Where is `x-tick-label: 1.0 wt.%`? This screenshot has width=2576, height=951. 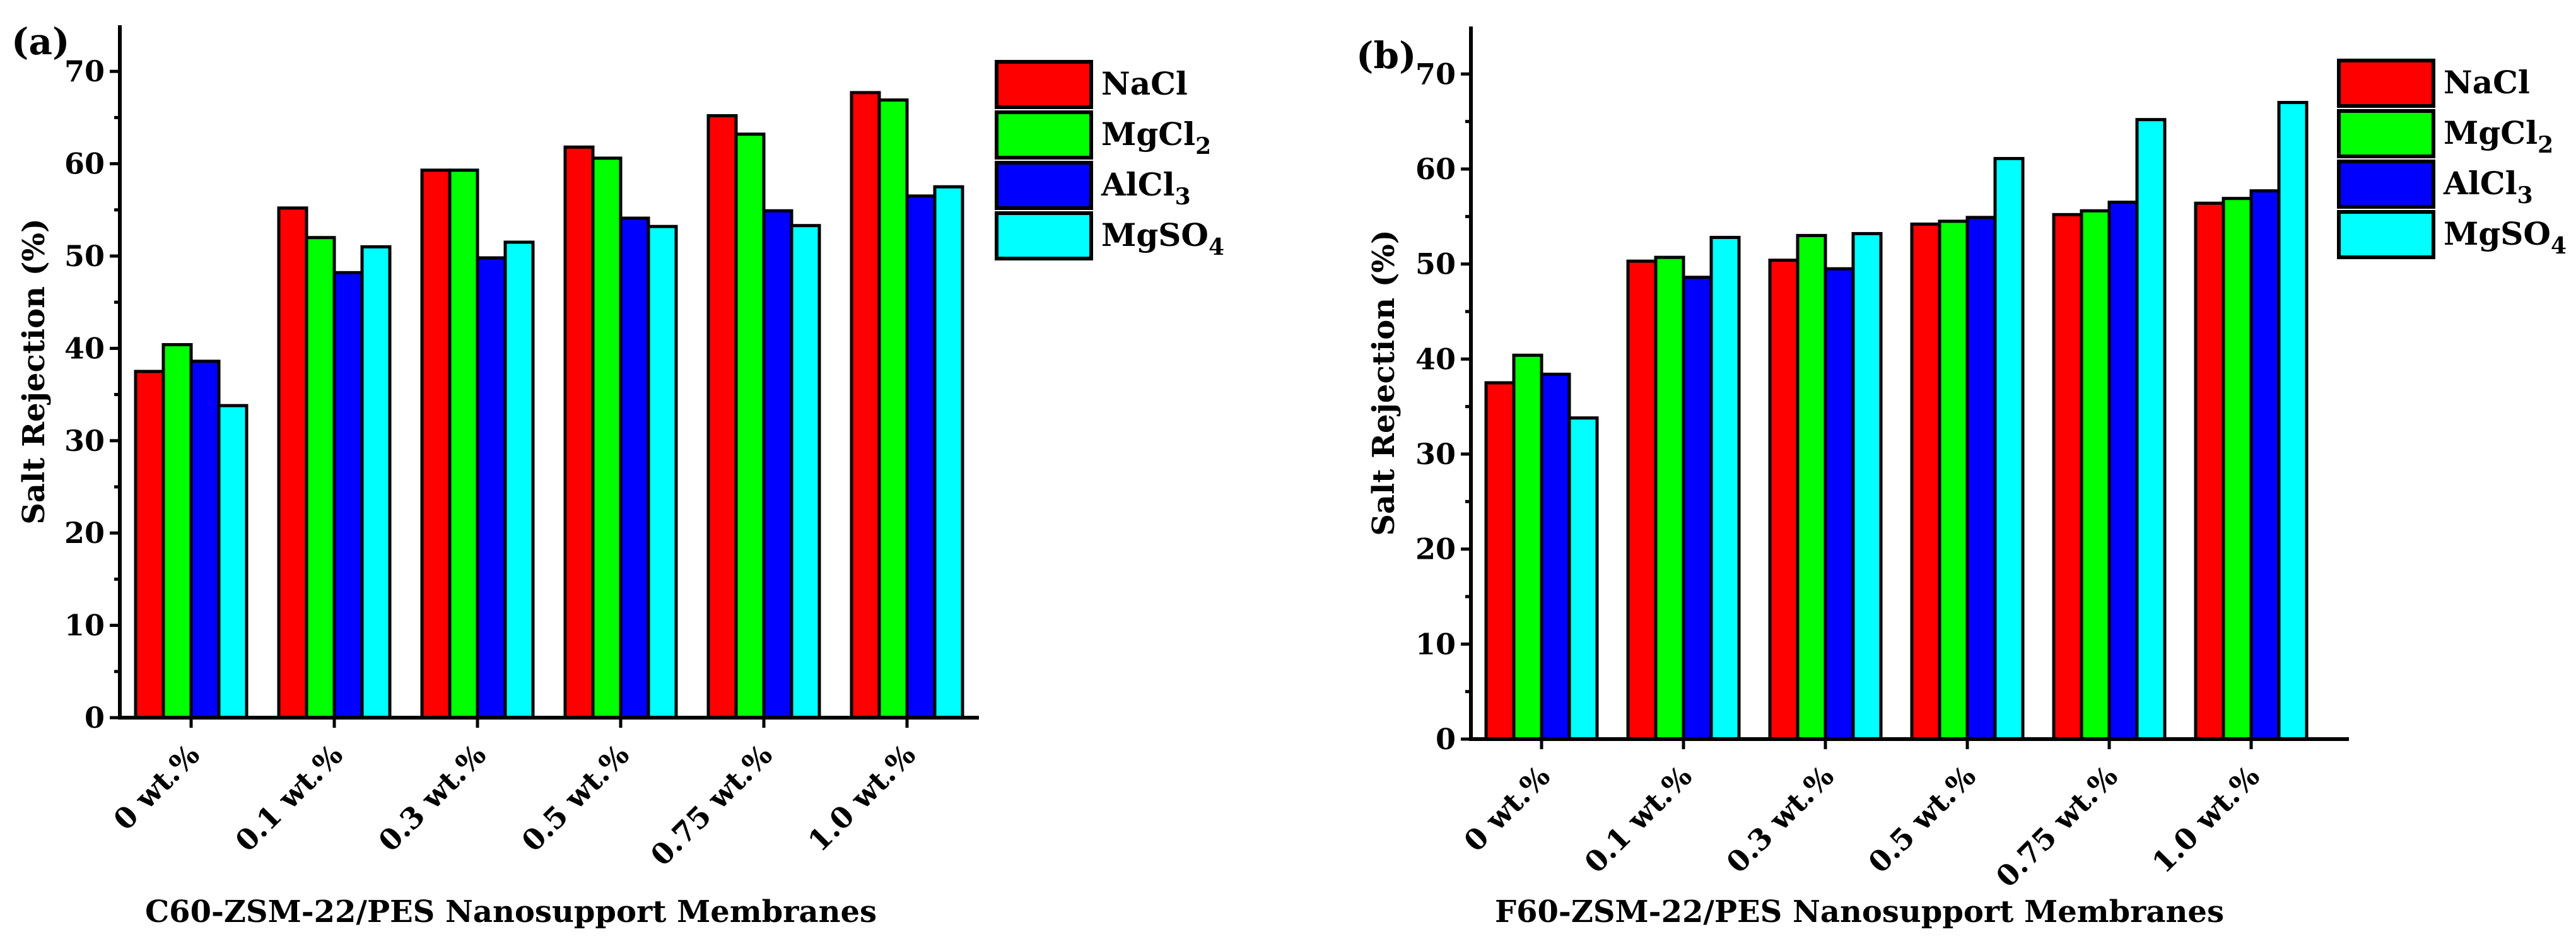
x-tick-label: 1.0 wt.% is located at coordinates (2205, 819).